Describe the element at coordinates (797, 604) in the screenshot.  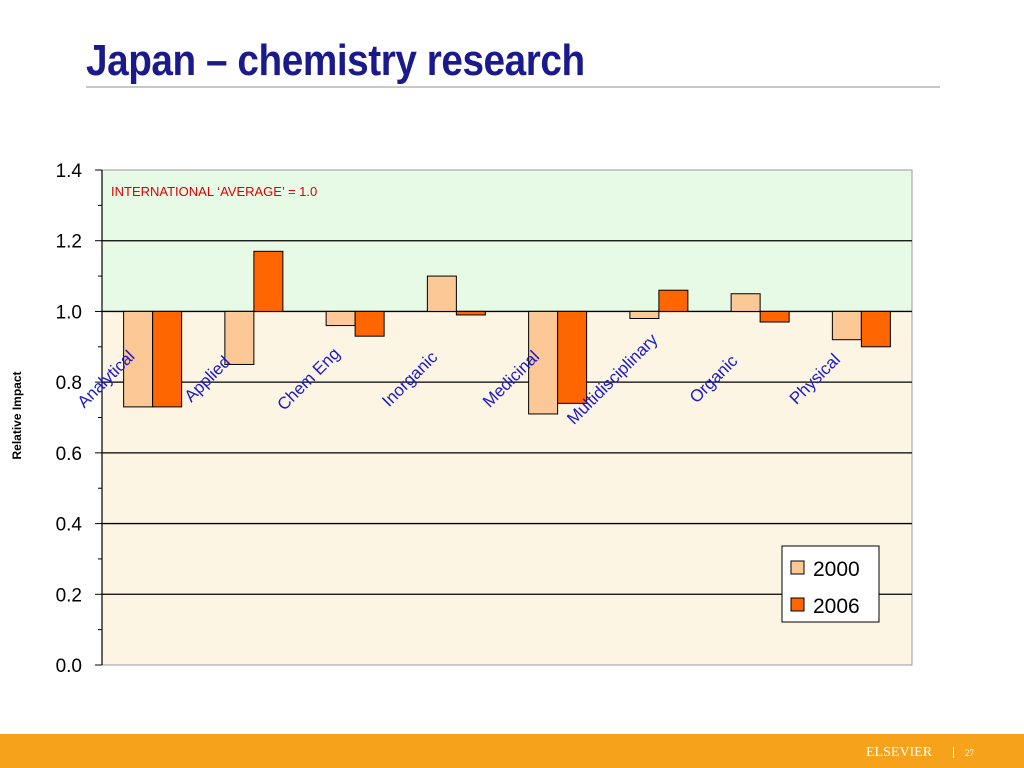
I see `legend-swatch-2006` at that location.